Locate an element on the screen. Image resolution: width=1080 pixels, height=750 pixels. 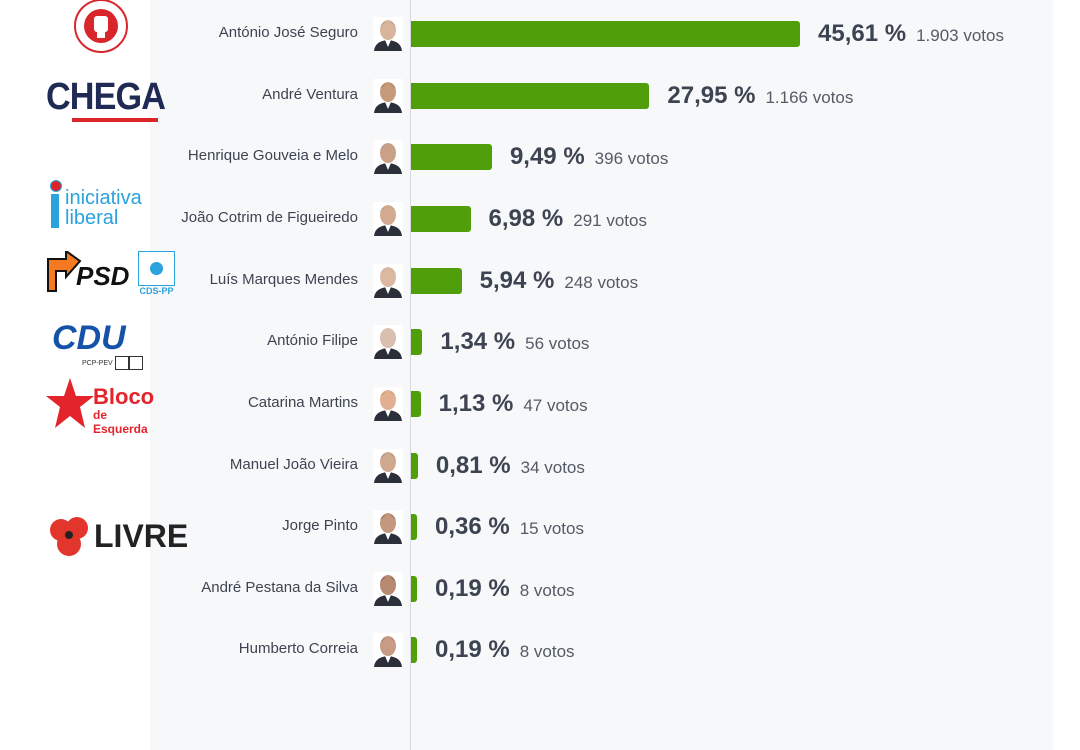
psd-text: PSD is located at coordinates (103, 276).